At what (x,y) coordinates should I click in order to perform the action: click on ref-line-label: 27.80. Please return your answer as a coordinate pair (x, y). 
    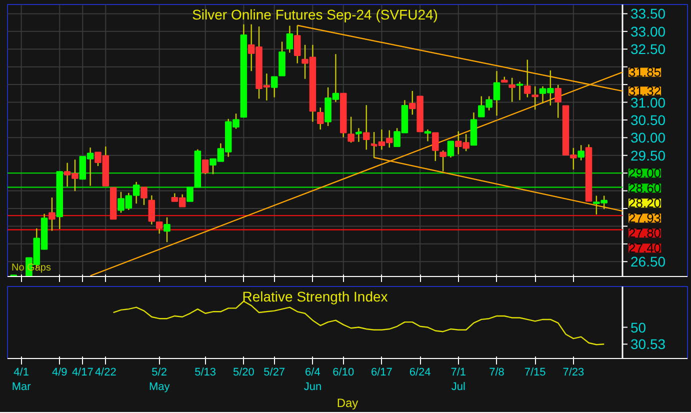
    Looking at the image, I should click on (645, 233).